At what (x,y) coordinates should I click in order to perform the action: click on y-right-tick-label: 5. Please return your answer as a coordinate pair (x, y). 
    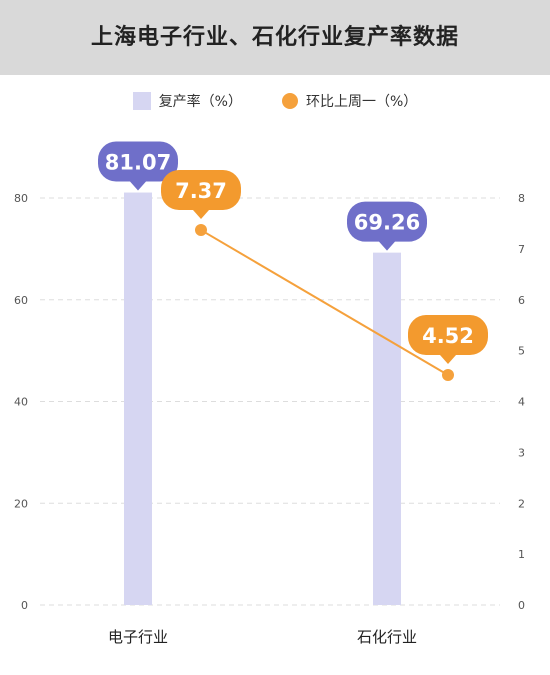
    Looking at the image, I should click on (521, 351).